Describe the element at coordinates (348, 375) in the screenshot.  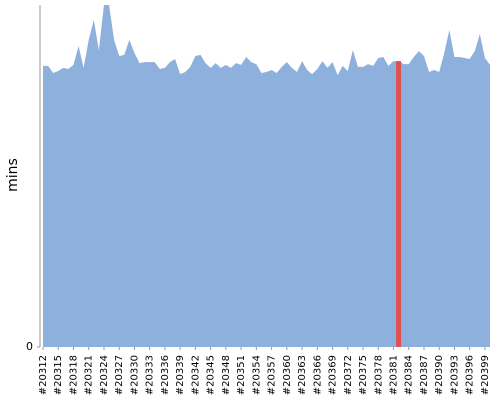
I see `x-tick-label: #20372` at that location.